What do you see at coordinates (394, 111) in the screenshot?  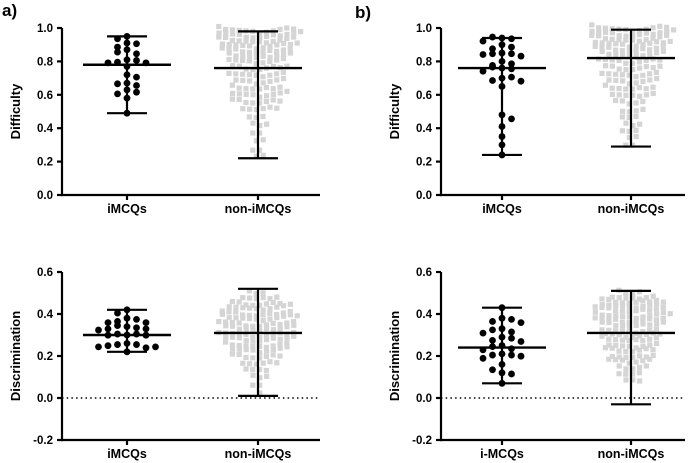 I see `y-axis-label: Difficulty` at bounding box center [394, 111].